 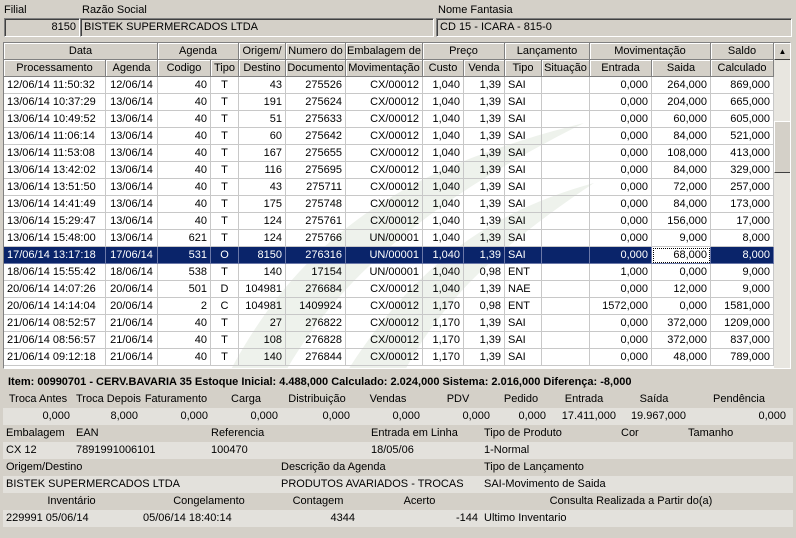 What do you see at coordinates (55, 170) in the screenshot?
I see `table-cell: 13/06/14 13:42:02` at bounding box center [55, 170].